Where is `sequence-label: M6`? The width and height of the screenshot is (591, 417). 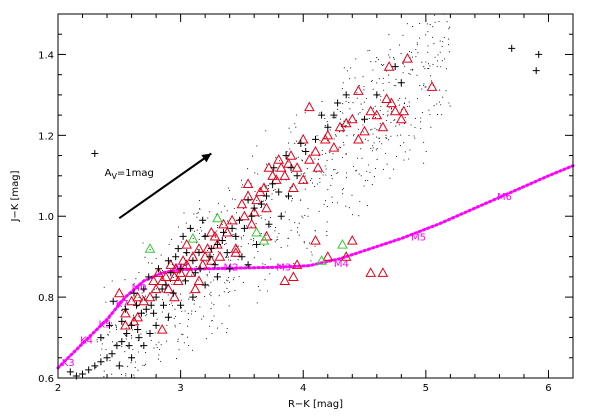
sequence-label: M6 is located at coordinates (504, 197).